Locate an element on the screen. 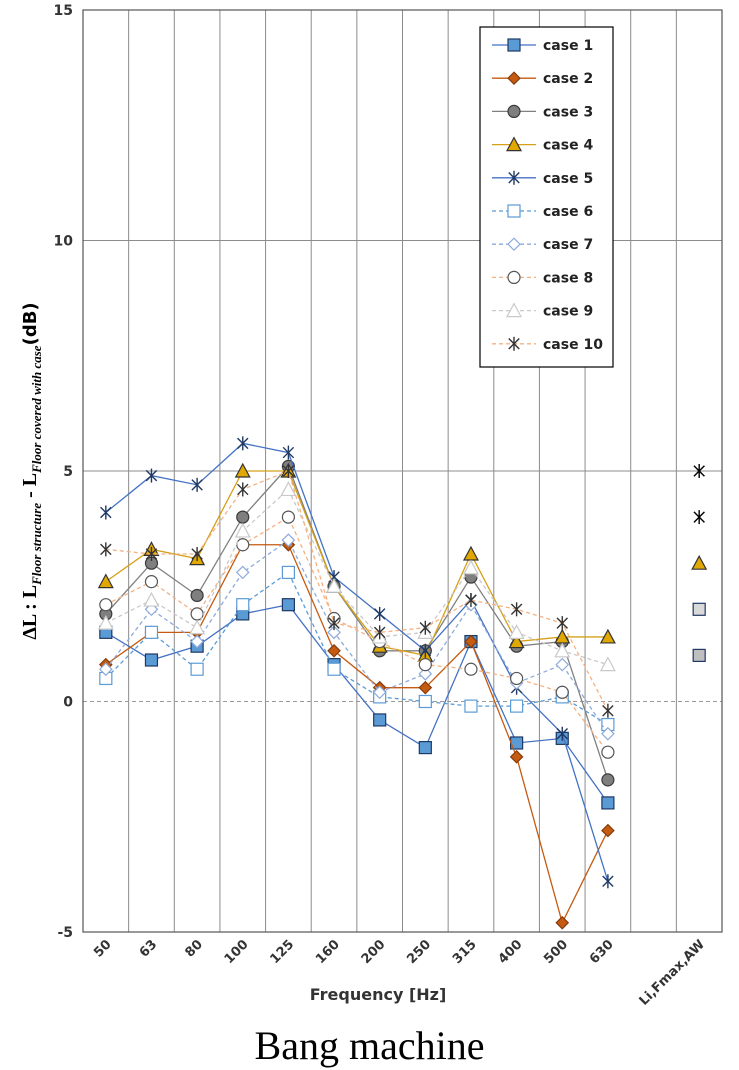 The height and width of the screenshot is (1070, 739). legend-item: case 4 is located at coordinates (542, 145).